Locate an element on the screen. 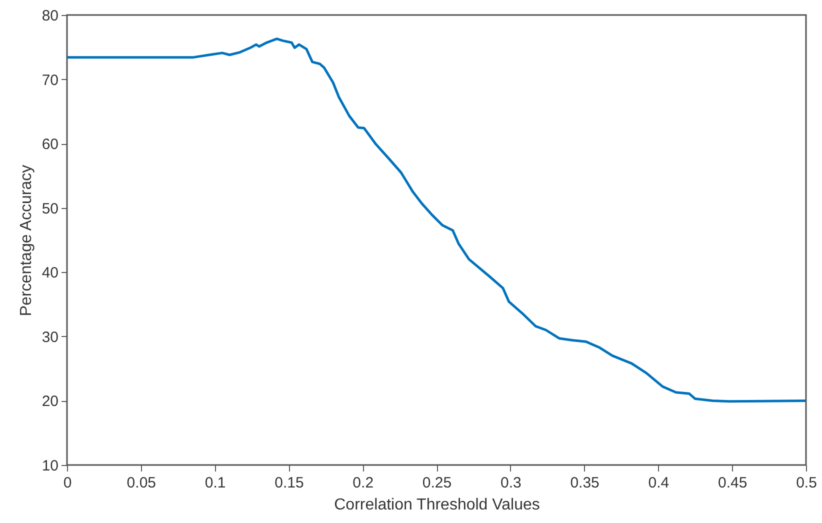 The image size is (822, 523). x-tick-label: 0.3 is located at coordinates (511, 483).